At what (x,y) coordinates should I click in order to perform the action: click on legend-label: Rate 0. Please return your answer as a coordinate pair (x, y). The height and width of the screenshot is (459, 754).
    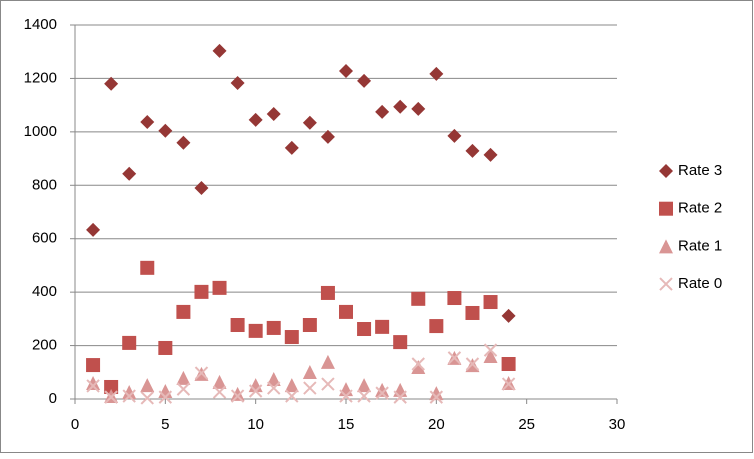
    Looking at the image, I should click on (700, 283).